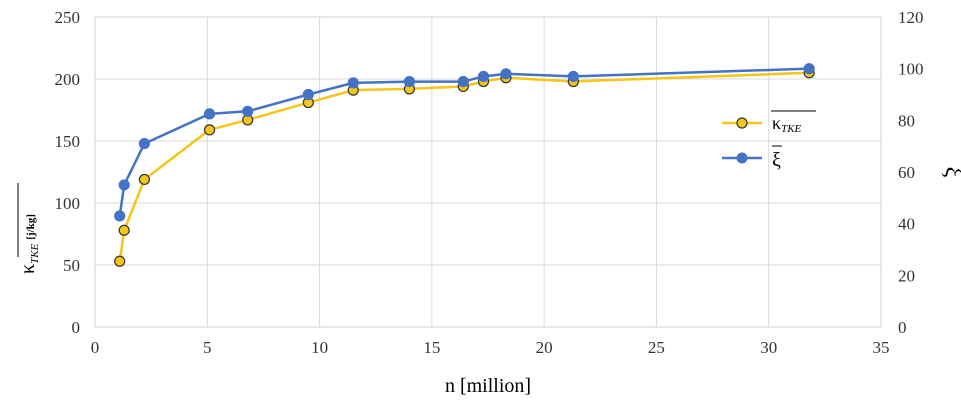 This screenshot has height=403, width=961. What do you see at coordinates (656, 347) in the screenshot?
I see `x-tick-label: 25` at bounding box center [656, 347].